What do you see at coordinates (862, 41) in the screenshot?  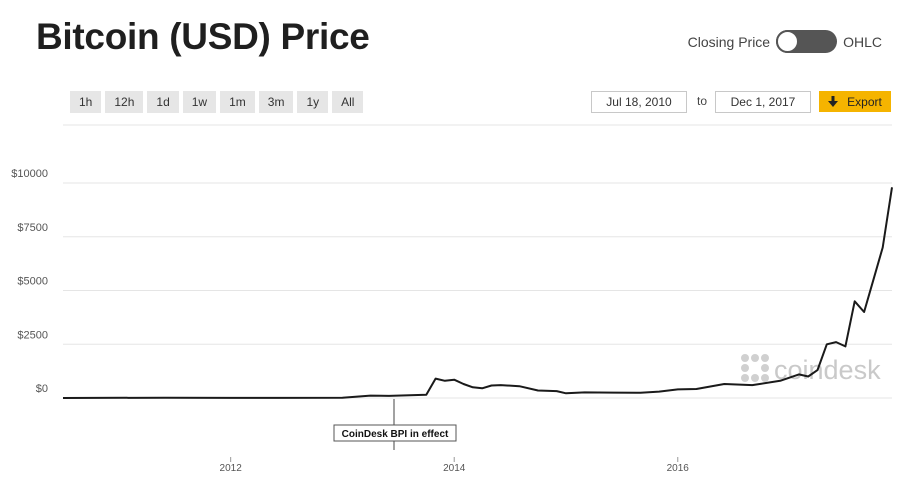 I see `ohlc-label: OHLC` at bounding box center [862, 41].